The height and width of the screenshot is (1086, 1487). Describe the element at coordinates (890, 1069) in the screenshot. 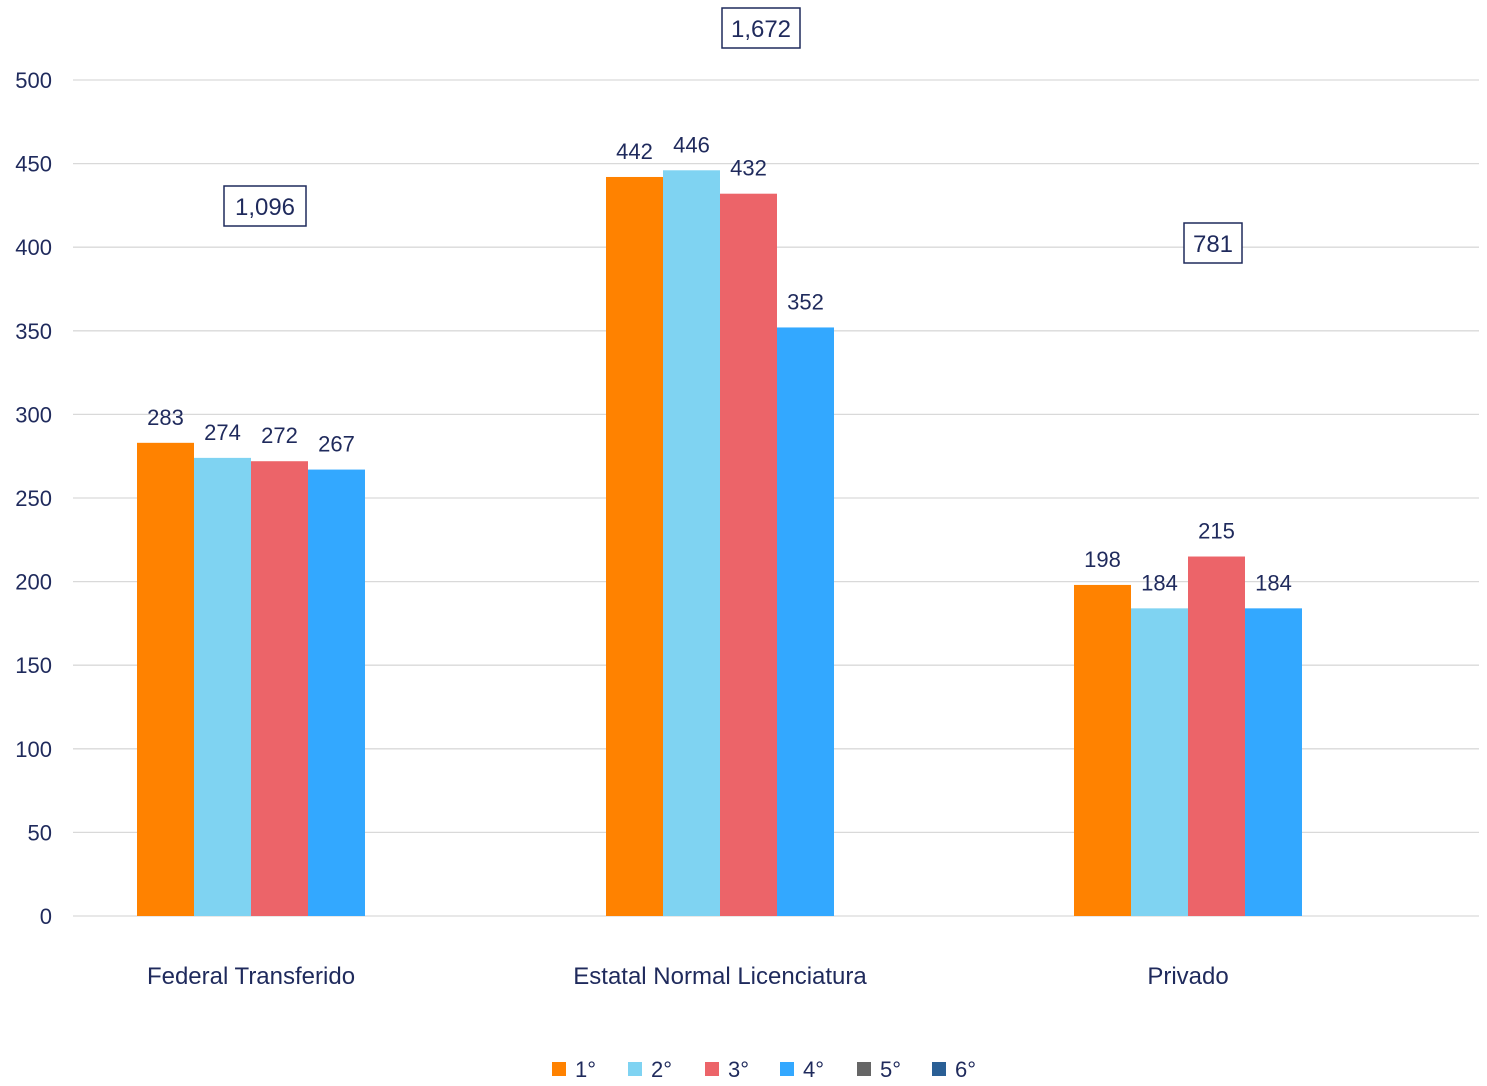

I see `legend-label: 5°` at that location.